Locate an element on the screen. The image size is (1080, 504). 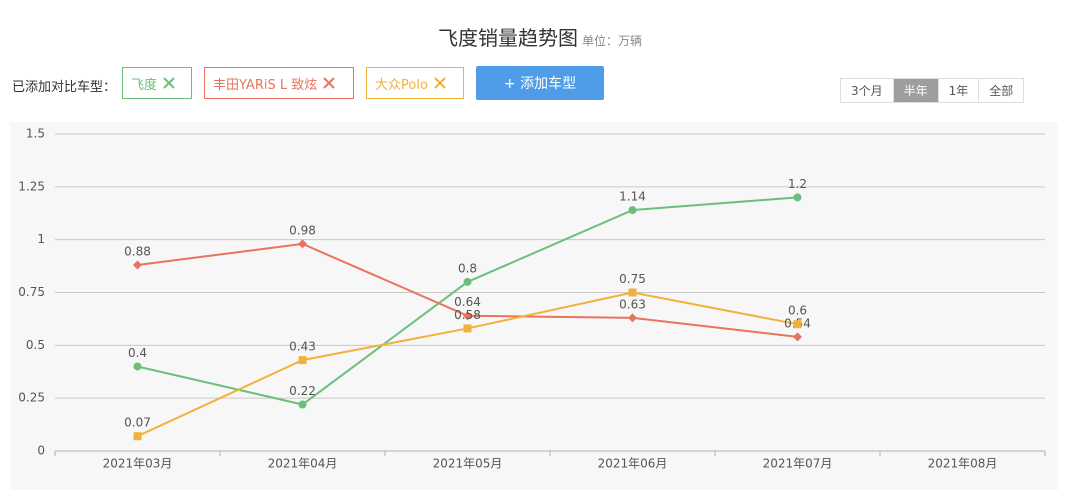
data-label: 0.64 is located at coordinates (467, 302).